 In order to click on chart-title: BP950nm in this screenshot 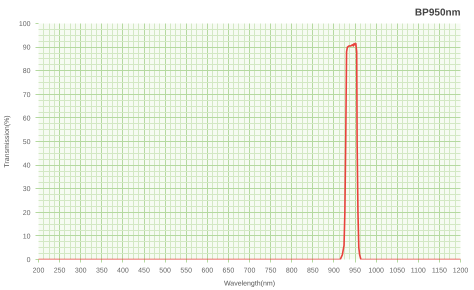, I will do `click(437, 13)`.